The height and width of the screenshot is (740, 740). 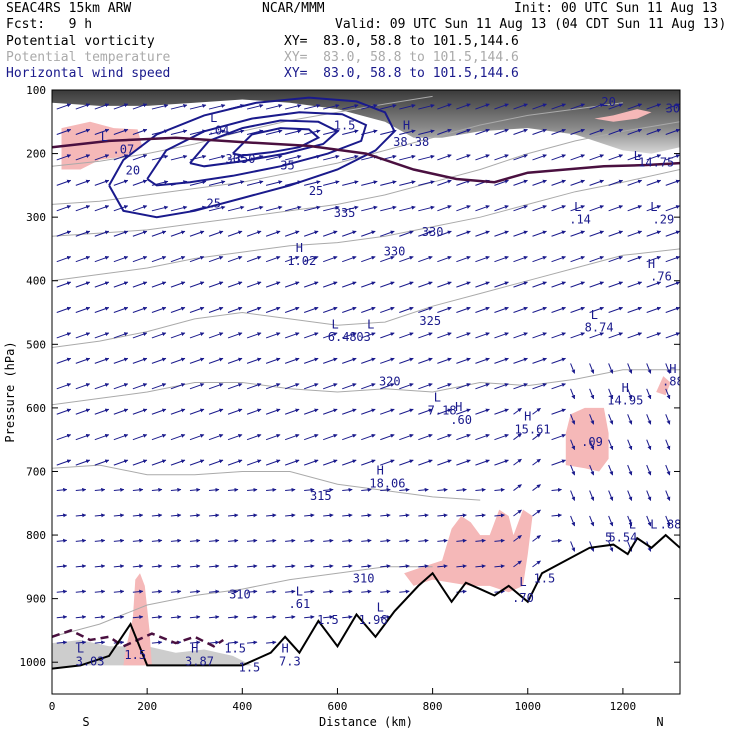 I want to click on field-annotation: 330, so click(x=433, y=232).